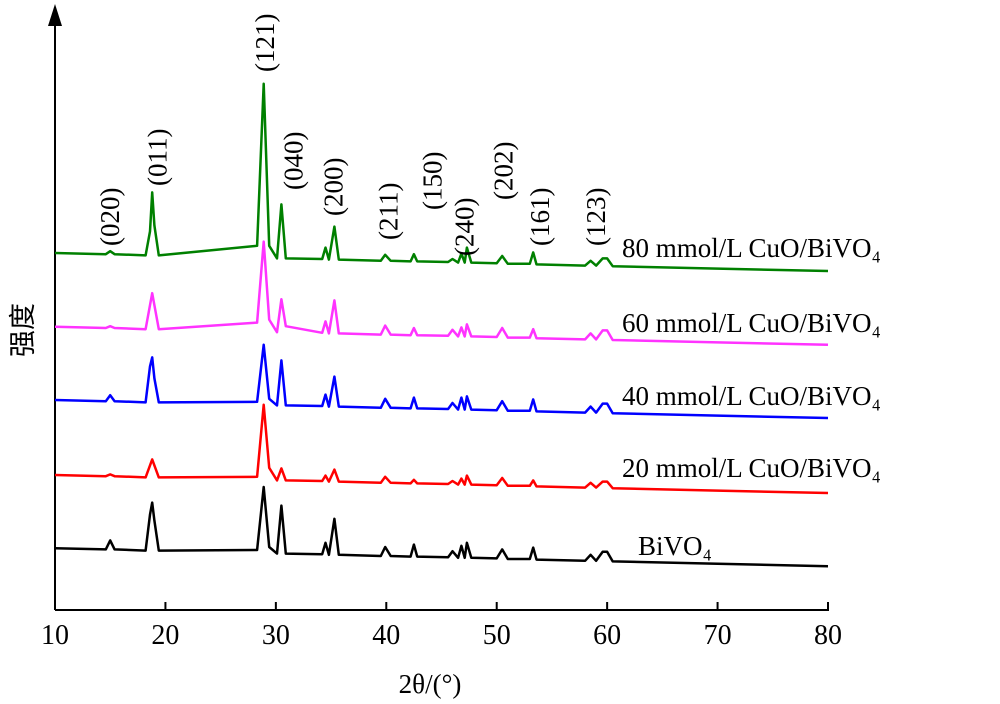 This screenshot has width=1000, height=704. Describe the element at coordinates (465, 227) in the screenshot. I see `peak-annotation: (240)` at that location.